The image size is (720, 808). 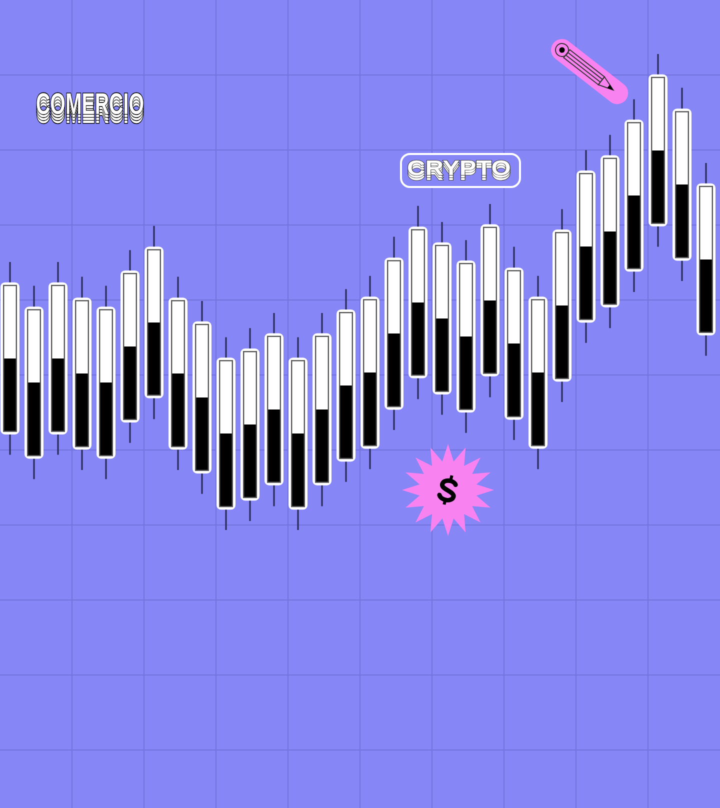 I want to click on text: COMERCIO, so click(x=90, y=105).